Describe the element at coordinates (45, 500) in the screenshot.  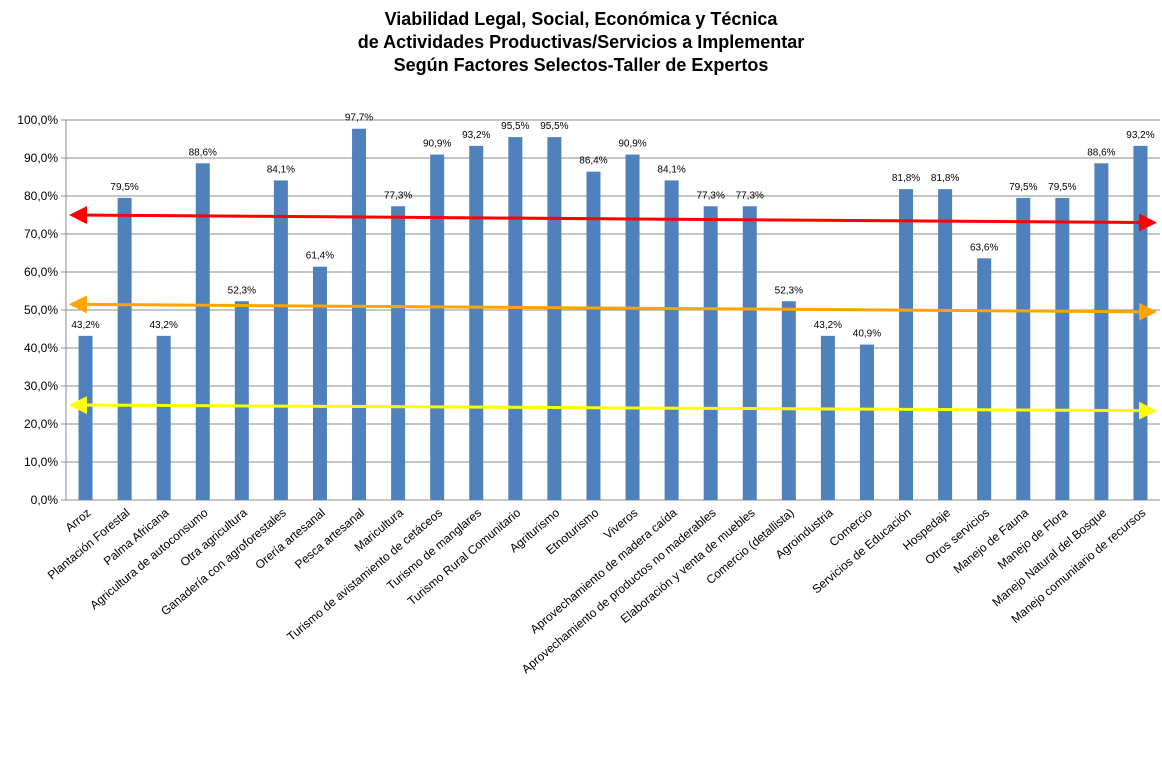
I see `y-tick-label: 0,0%` at that location.